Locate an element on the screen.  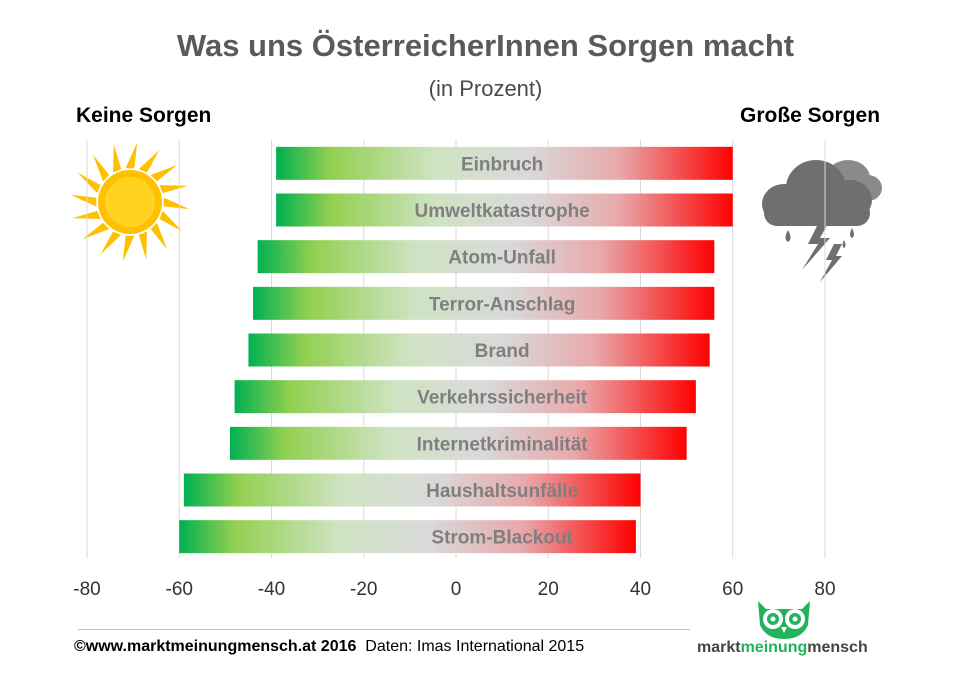
footer-copyright: ©www.marktmeinungmensch.at 2016 is located at coordinates (215, 646).